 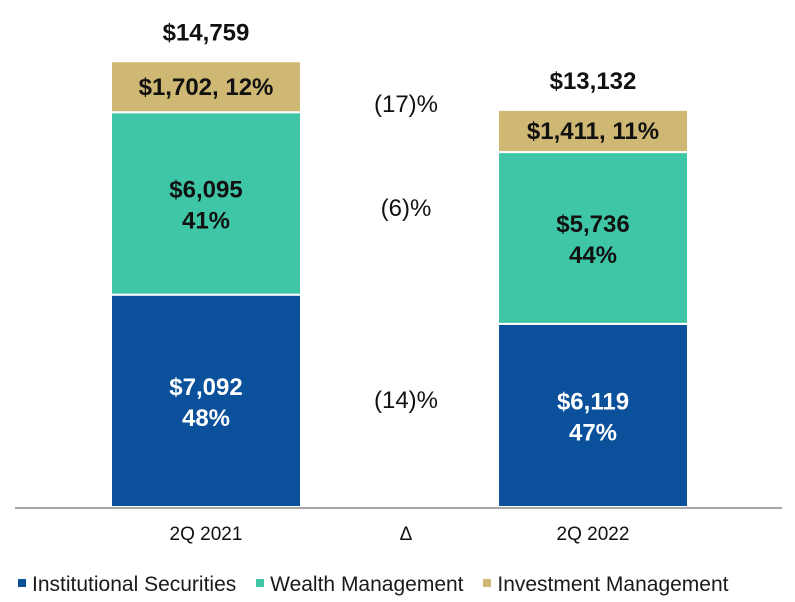 I want to click on delta-label-wealth-management: (6)%, so click(x=406, y=208).